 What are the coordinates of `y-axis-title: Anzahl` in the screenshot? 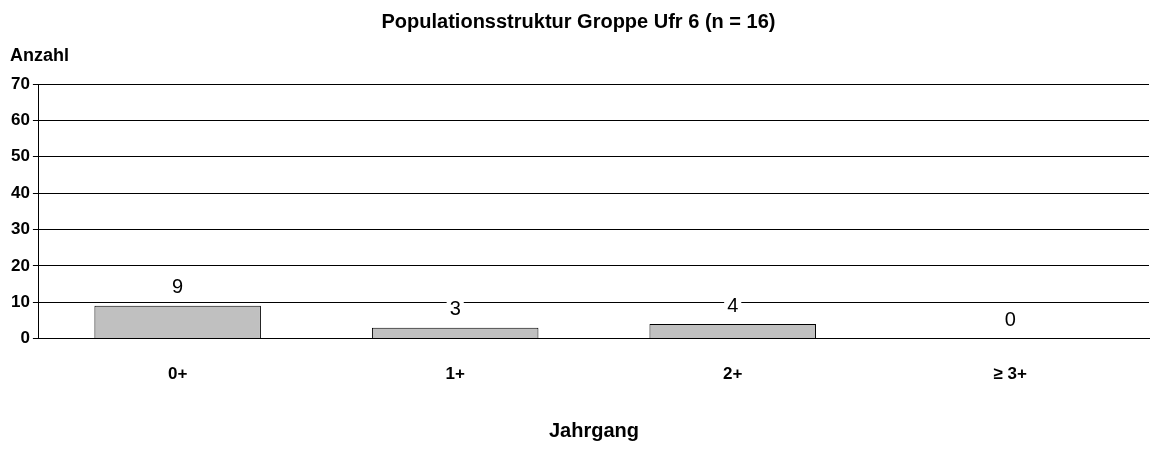 It's located at (40, 54).